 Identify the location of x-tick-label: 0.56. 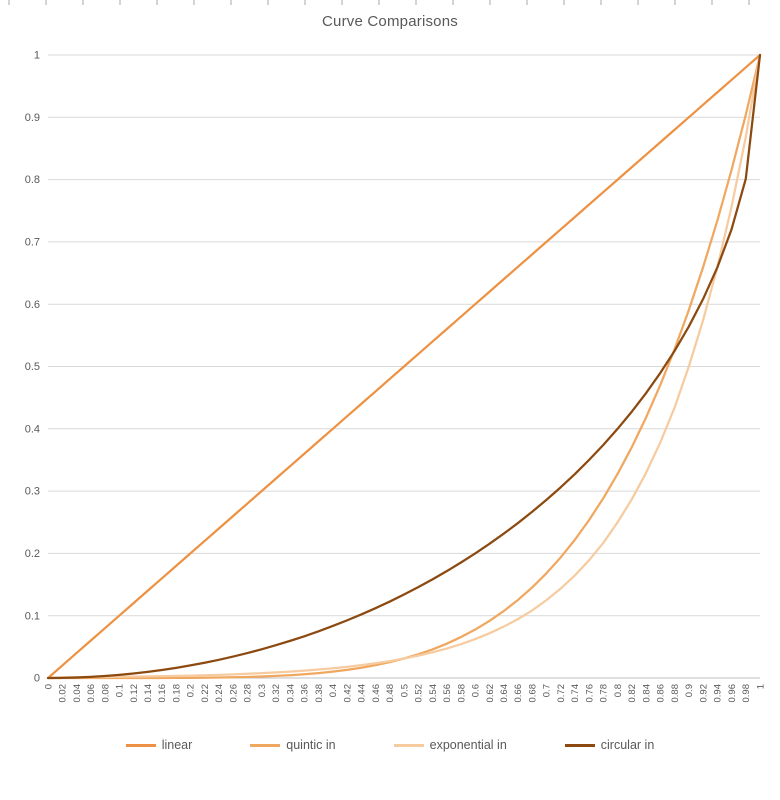
(447, 693).